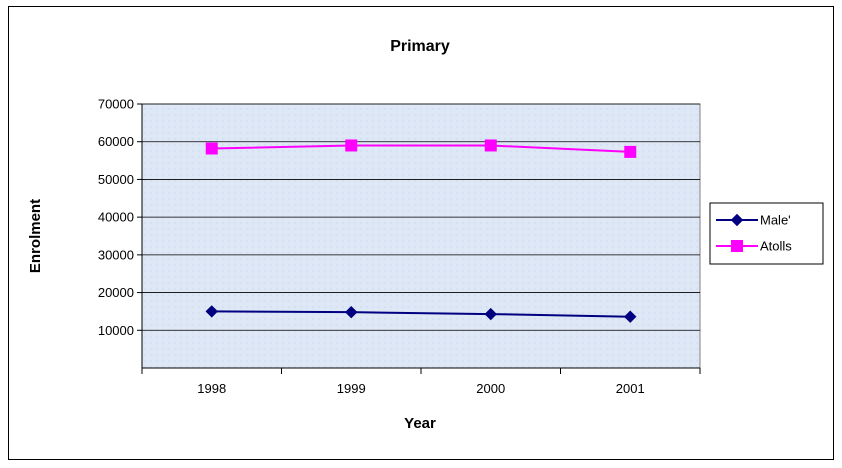 The height and width of the screenshot is (468, 842). What do you see at coordinates (753, 220) in the screenshot?
I see `legend-item: Male'` at bounding box center [753, 220].